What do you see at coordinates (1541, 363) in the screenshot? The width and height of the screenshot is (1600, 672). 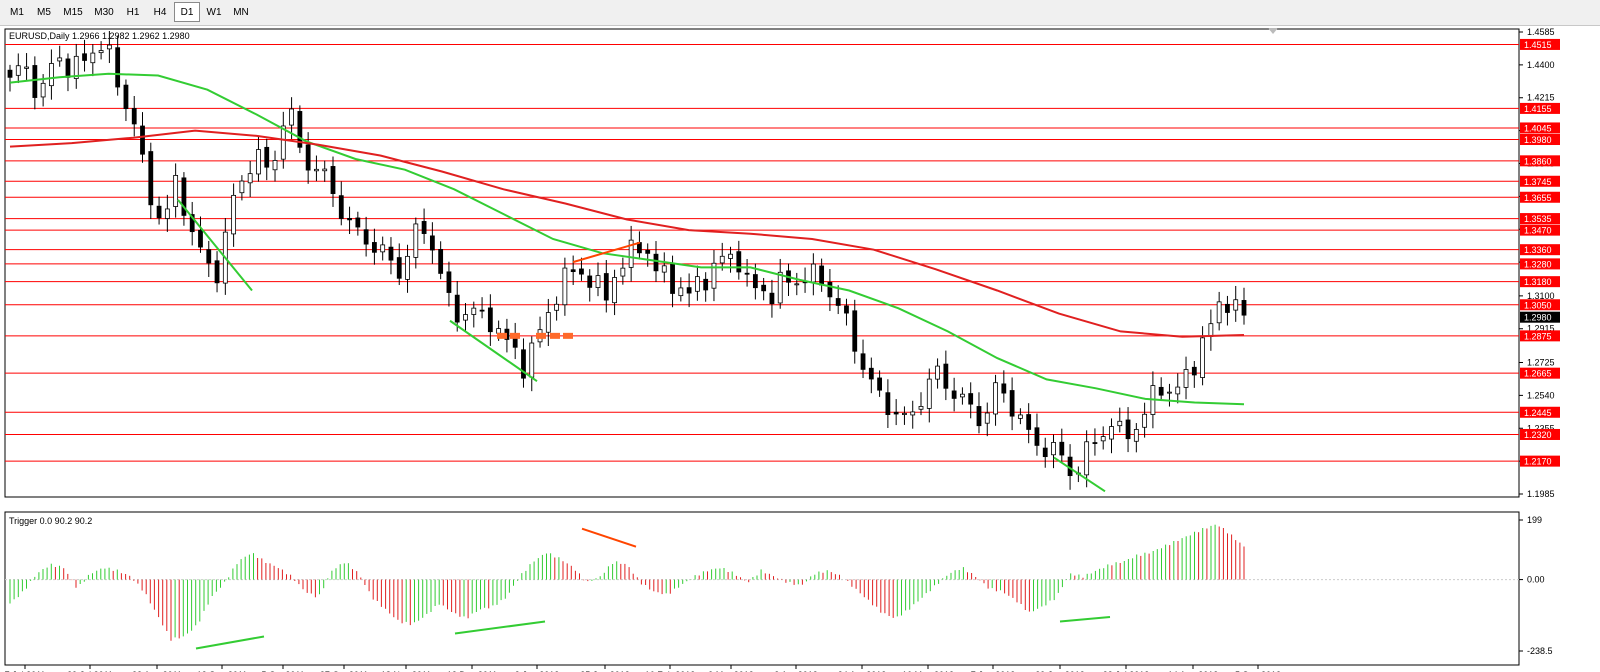 I see `y-tick-label: 1.2725` at bounding box center [1541, 363].